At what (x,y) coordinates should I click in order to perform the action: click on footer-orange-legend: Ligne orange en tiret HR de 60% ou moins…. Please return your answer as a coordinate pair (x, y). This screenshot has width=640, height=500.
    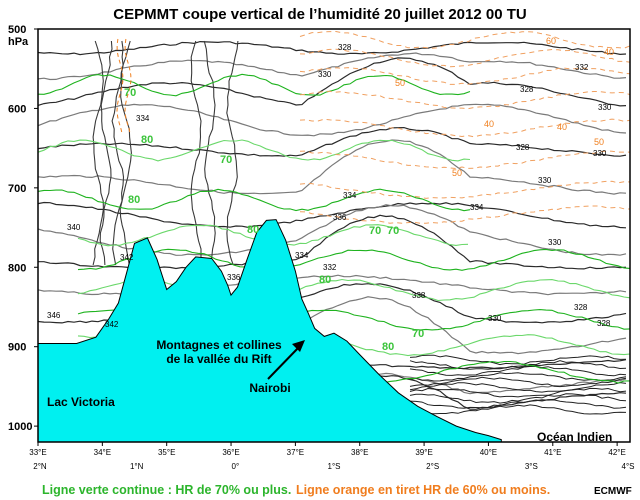
    Looking at the image, I should click on (423, 490).